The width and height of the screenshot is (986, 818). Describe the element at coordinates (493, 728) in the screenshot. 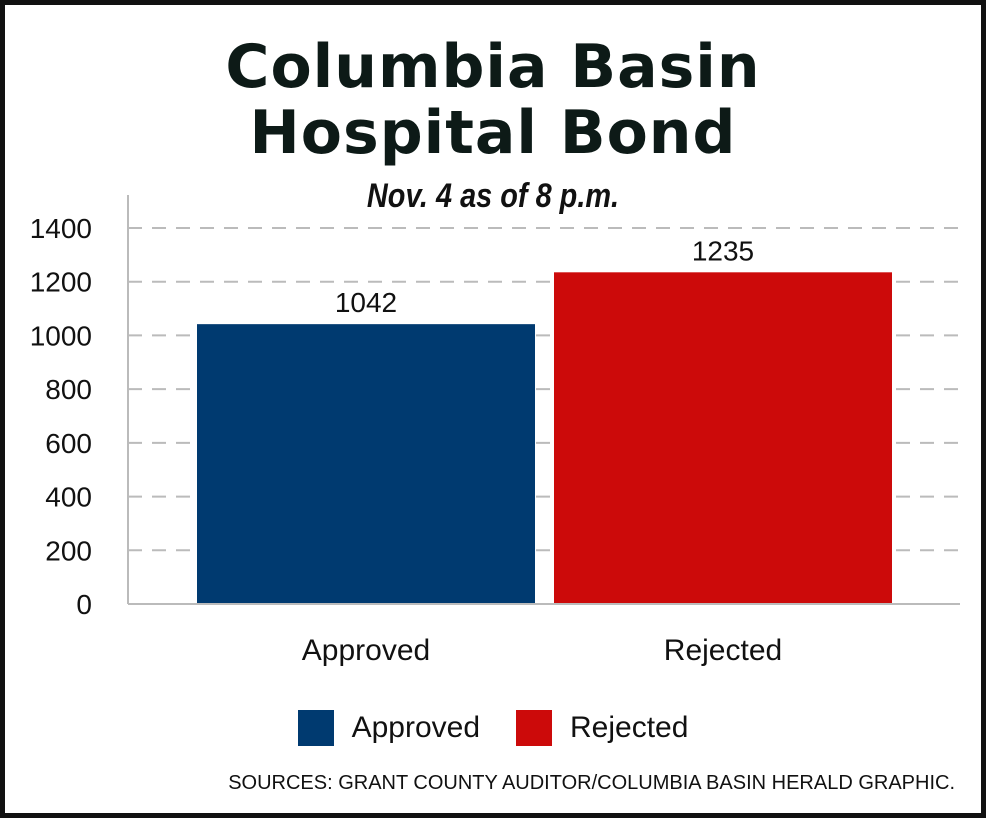

I see `legend: Approved Rejected` at that location.